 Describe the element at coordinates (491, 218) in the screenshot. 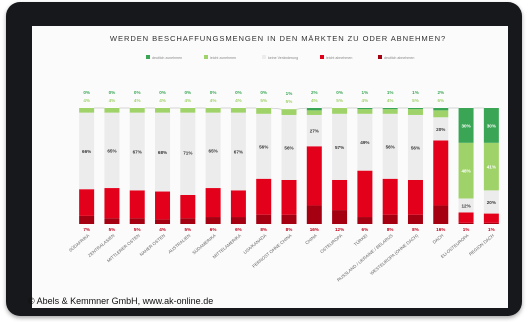

I see `bar-leicht-abnehmen-region-dach` at that location.